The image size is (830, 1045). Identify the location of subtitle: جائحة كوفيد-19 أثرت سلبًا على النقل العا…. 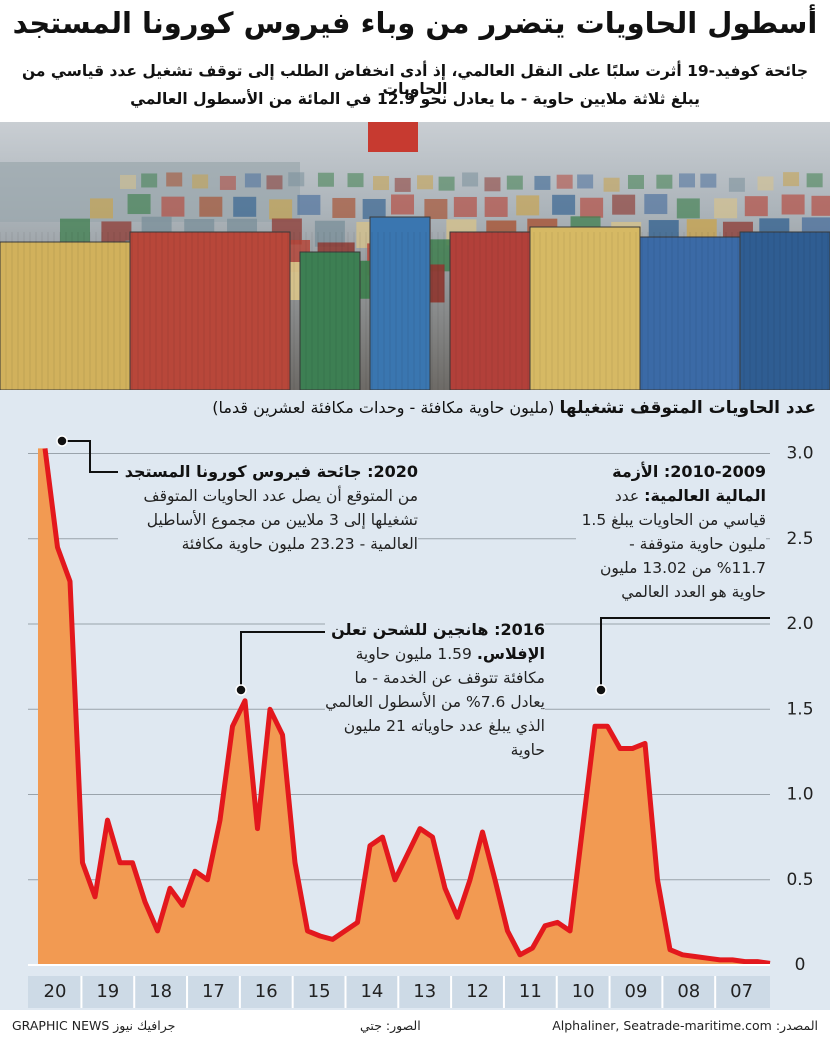
(415, 80).